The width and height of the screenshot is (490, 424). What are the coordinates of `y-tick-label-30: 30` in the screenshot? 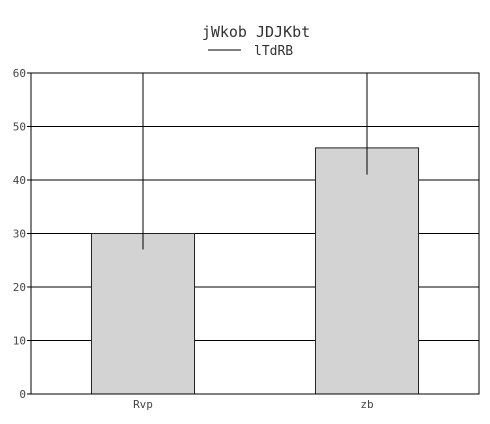 It's located at (19, 234).